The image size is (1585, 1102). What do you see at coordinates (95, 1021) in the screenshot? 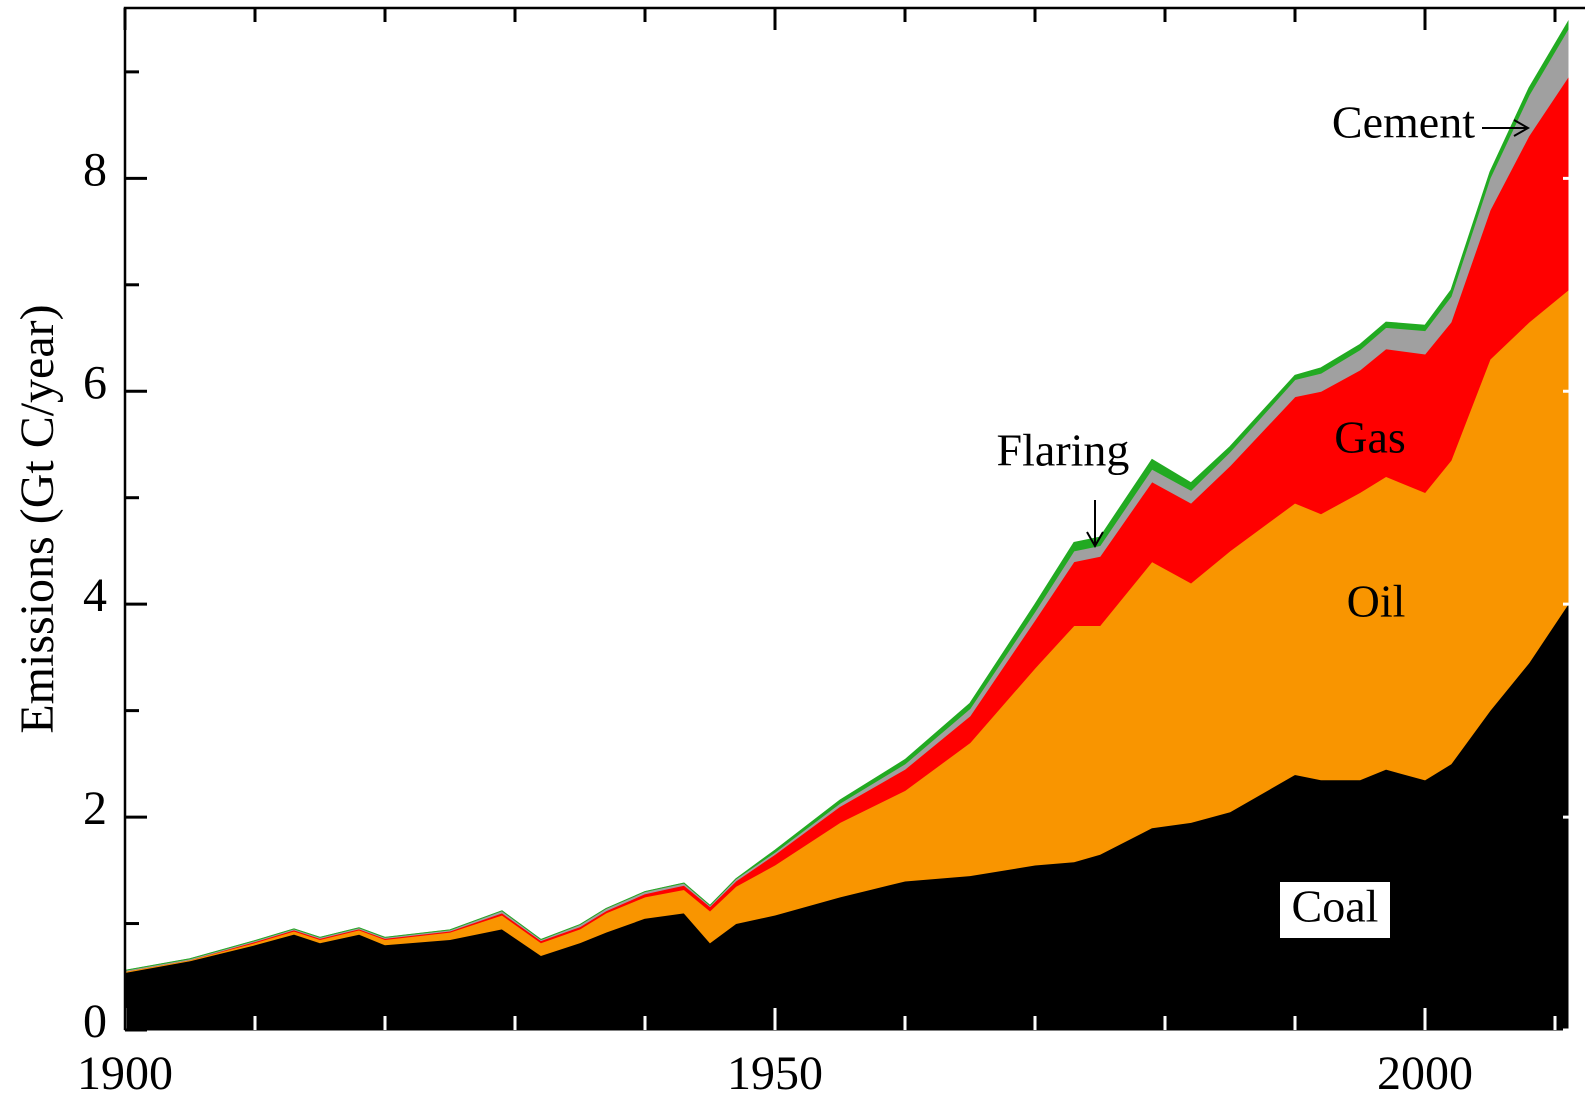
I see `y-tick-label: 0` at bounding box center [95, 1021].